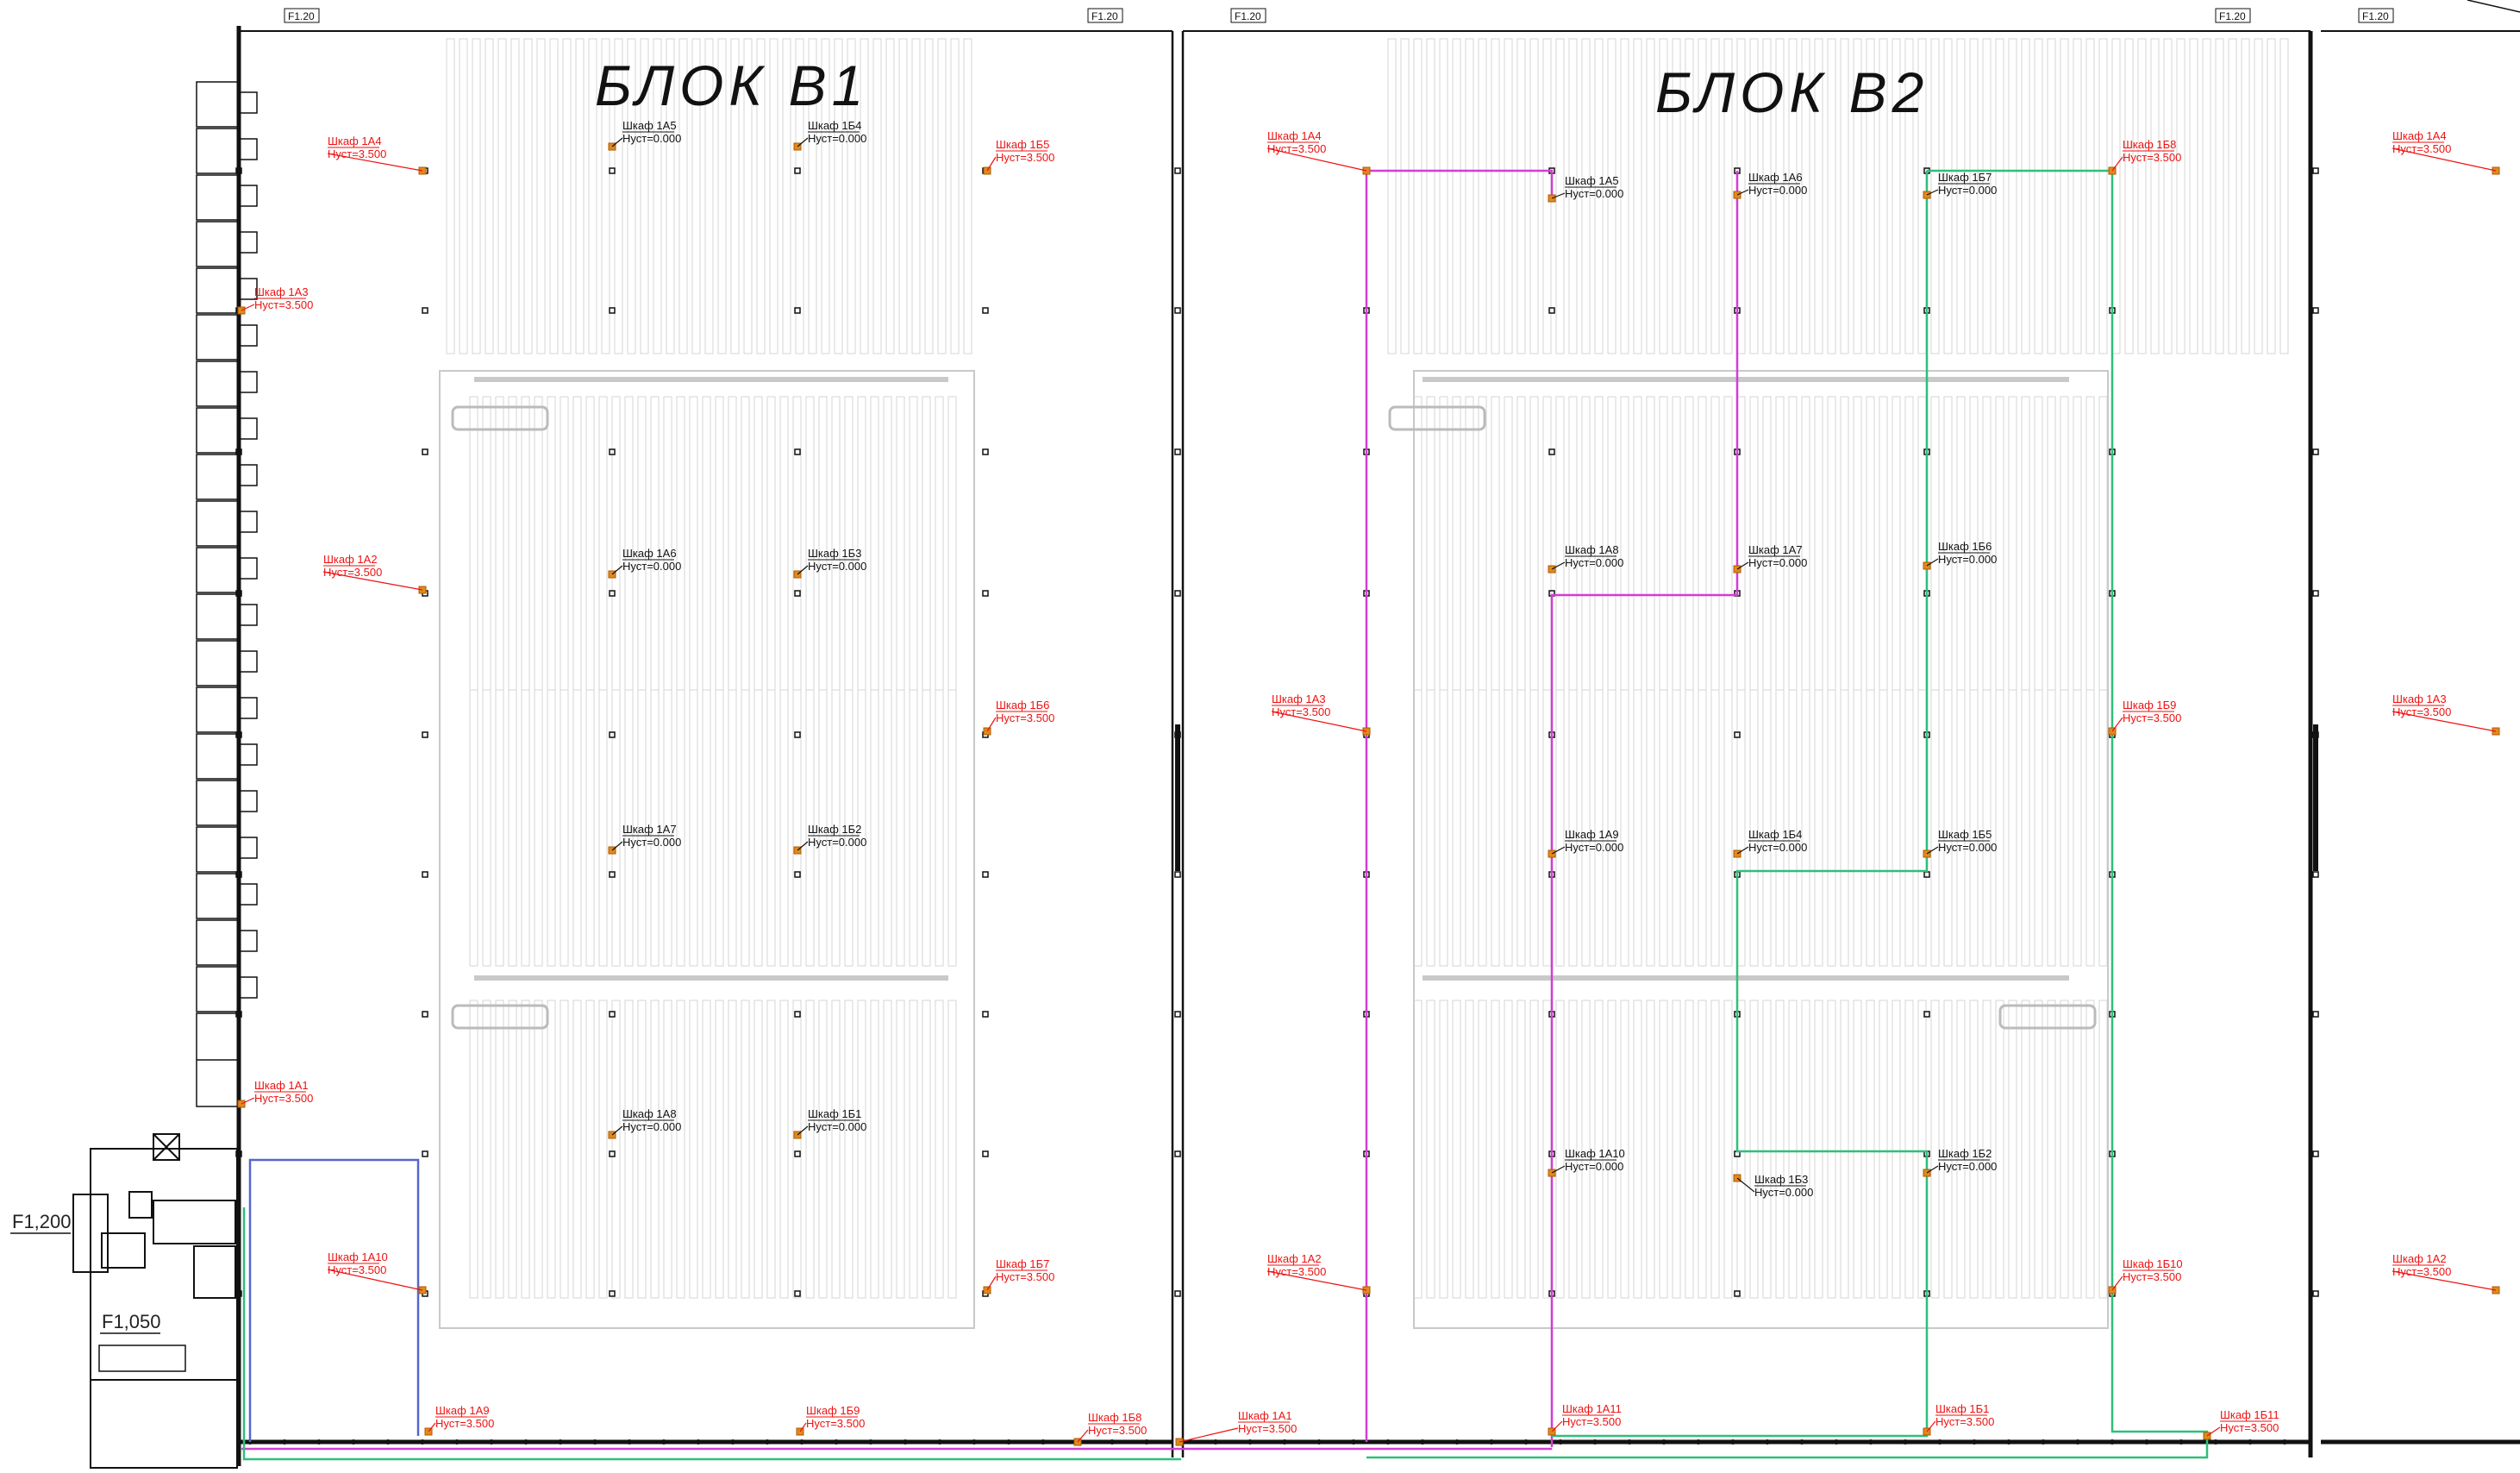 This screenshot has width=2520, height=1473. What do you see at coordinates (1592, 1408) in the screenshot?
I see `cabinet-name: Шкаф 1А11` at bounding box center [1592, 1408].